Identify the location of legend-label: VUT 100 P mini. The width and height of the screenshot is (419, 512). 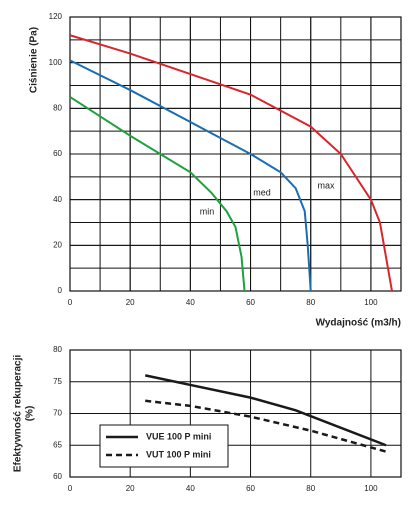
(178, 454).